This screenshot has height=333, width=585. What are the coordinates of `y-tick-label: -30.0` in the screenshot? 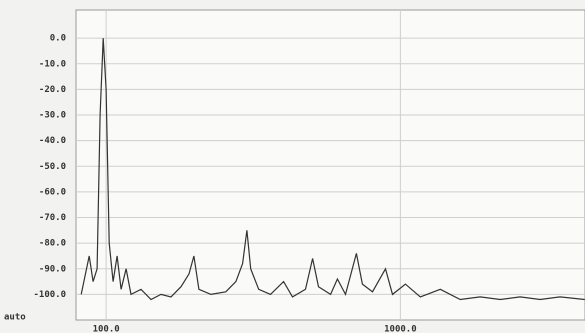 It's located at (52, 116).